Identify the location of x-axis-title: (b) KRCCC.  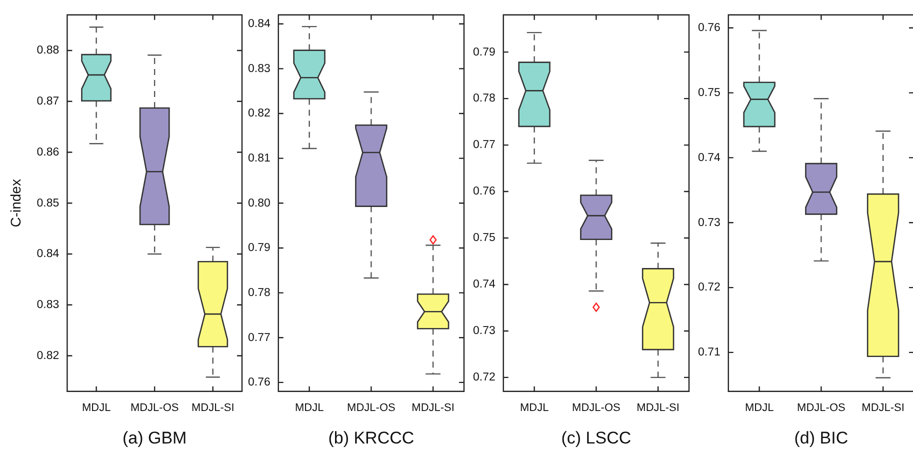
(371, 438).